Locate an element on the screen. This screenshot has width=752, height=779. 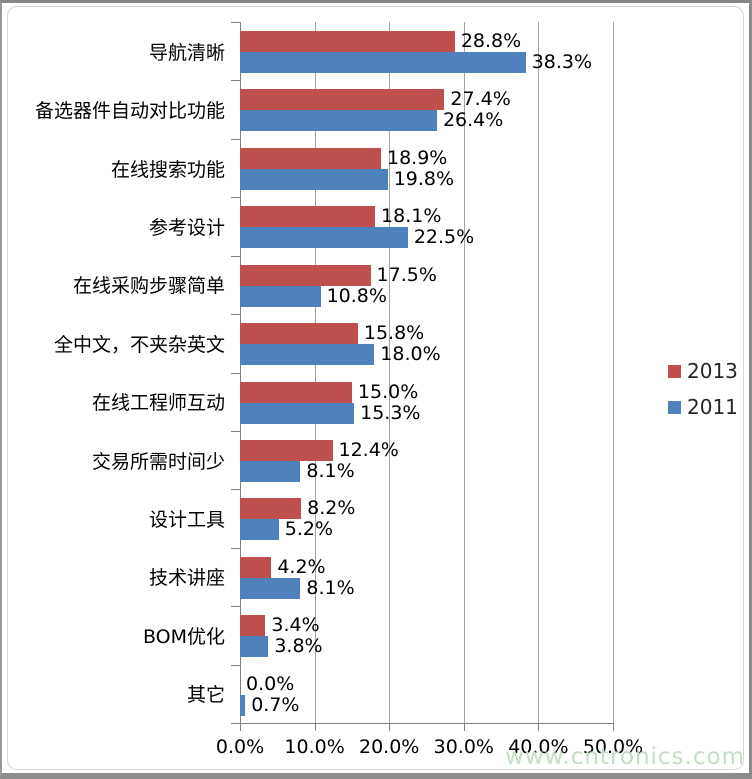
bar-value-label: 15.0% is located at coordinates (388, 391).